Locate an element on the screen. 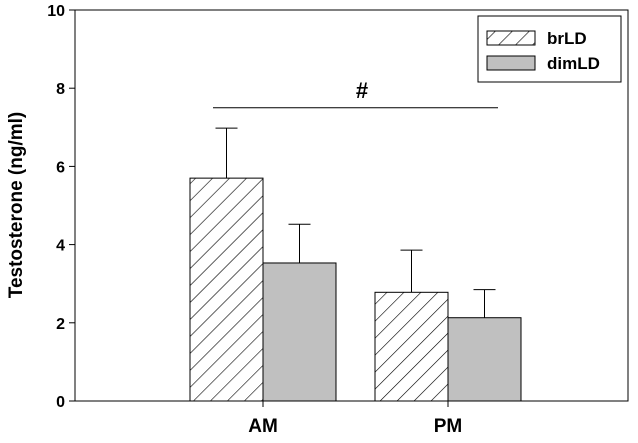  x-tick-label: PM is located at coordinates (448, 426).